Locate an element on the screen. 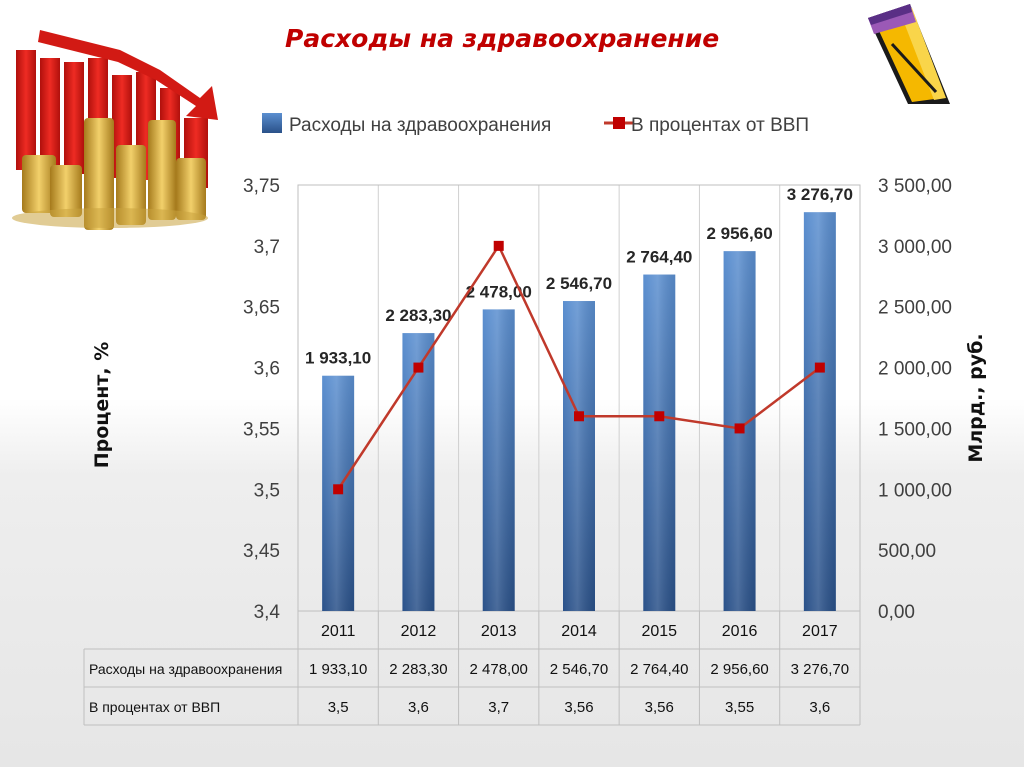 This screenshot has width=1024, height=767. x-category-label: 2011 is located at coordinates (338, 631).